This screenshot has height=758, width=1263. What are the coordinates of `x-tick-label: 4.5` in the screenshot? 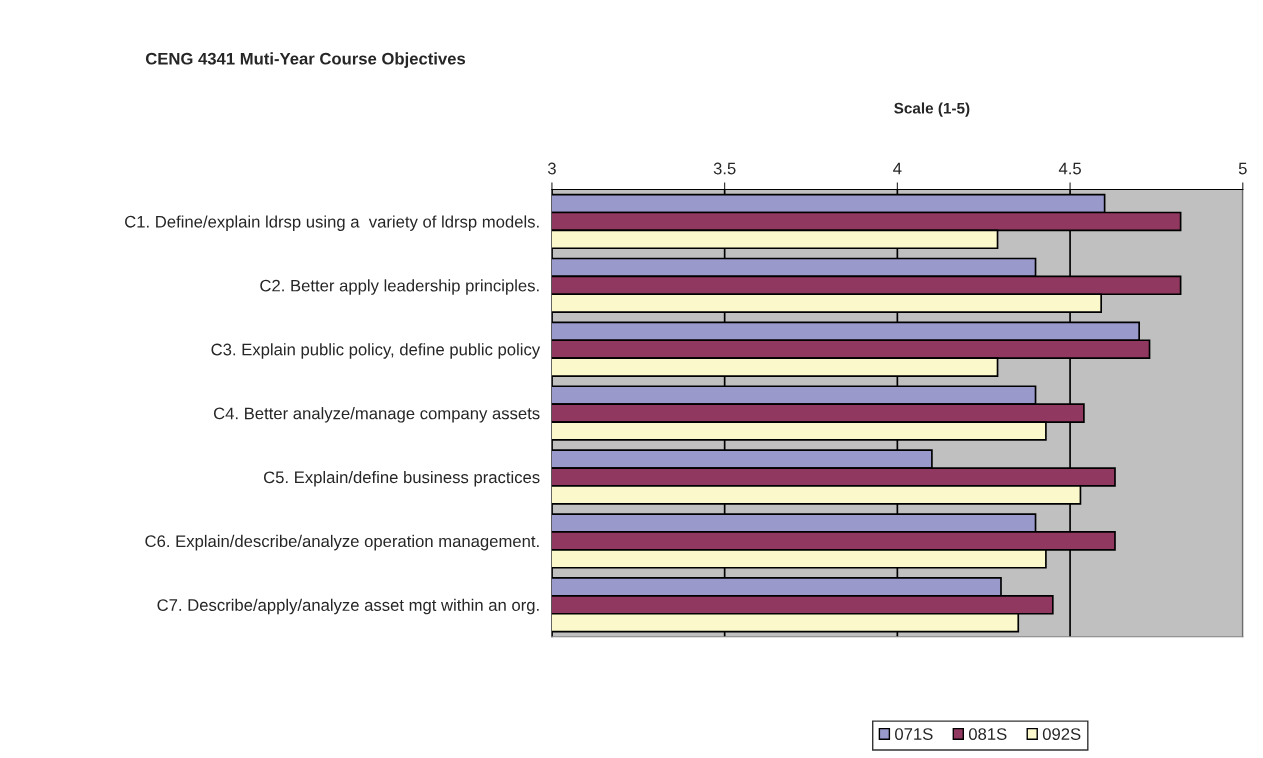 It's located at (1069, 168).